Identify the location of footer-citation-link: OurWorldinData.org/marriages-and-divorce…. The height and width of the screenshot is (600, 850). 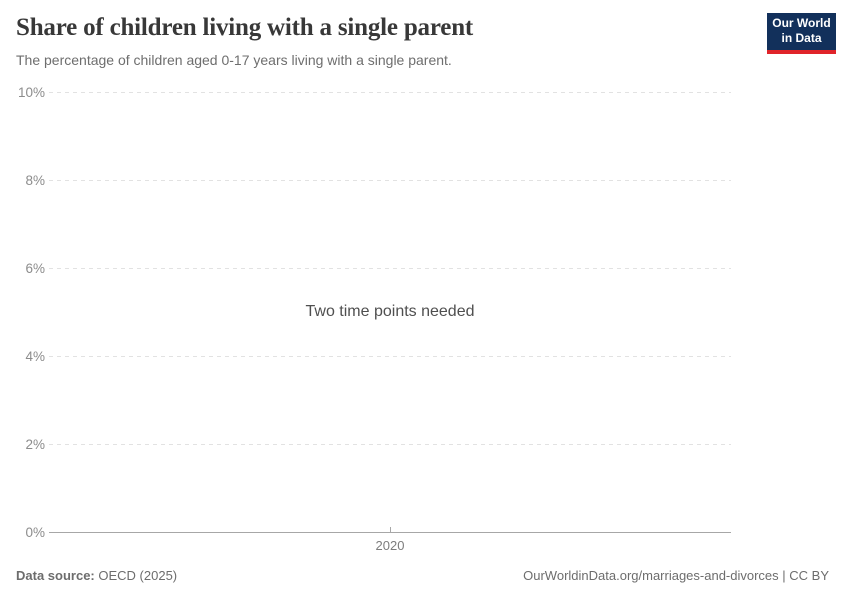
(676, 575).